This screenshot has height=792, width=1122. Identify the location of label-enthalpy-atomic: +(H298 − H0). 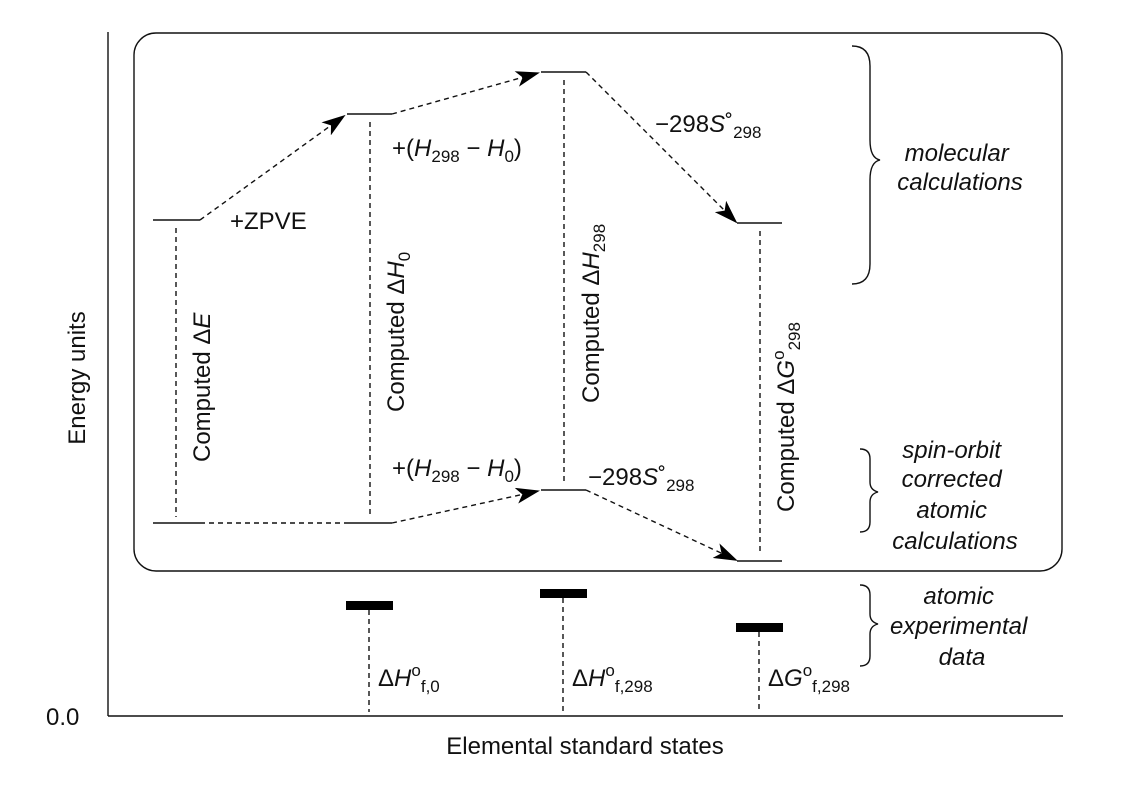
(457, 470).